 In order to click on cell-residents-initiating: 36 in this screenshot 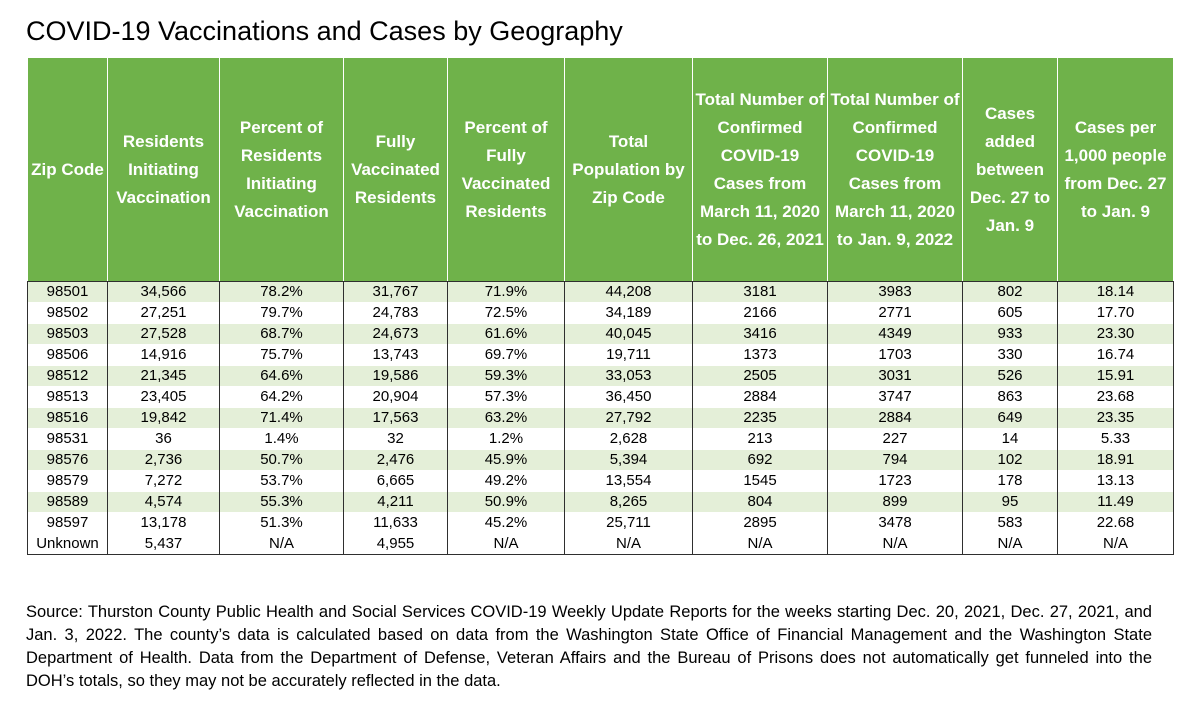, I will do `click(163, 439)`.